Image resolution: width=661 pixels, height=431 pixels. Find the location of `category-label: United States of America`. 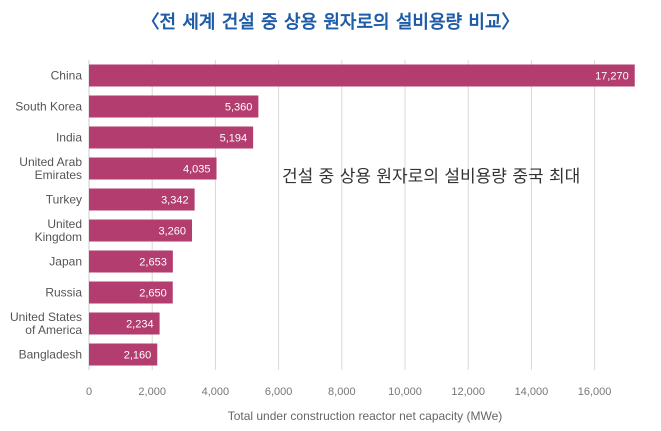

category-label: United States of America is located at coordinates (46, 323).